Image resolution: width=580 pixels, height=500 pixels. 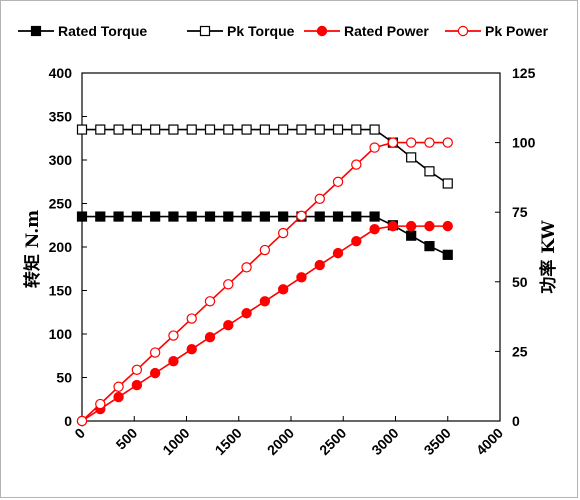 I want to click on x-tick-label: 2000, so click(x=280, y=441).